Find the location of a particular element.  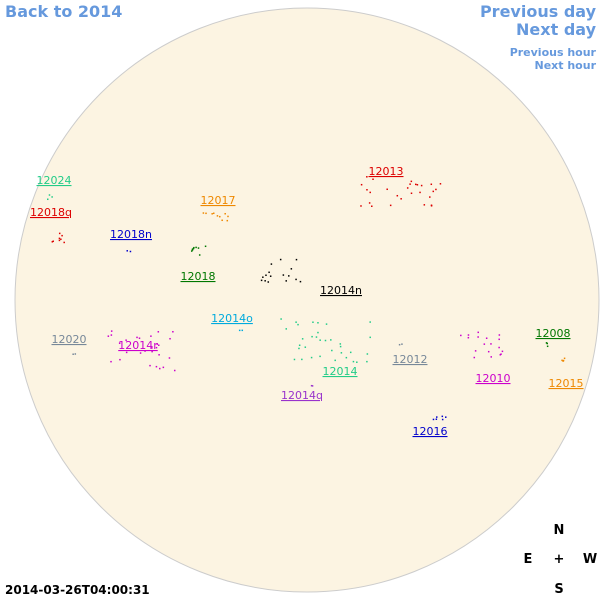

region-label: 12014 is located at coordinates (340, 371).